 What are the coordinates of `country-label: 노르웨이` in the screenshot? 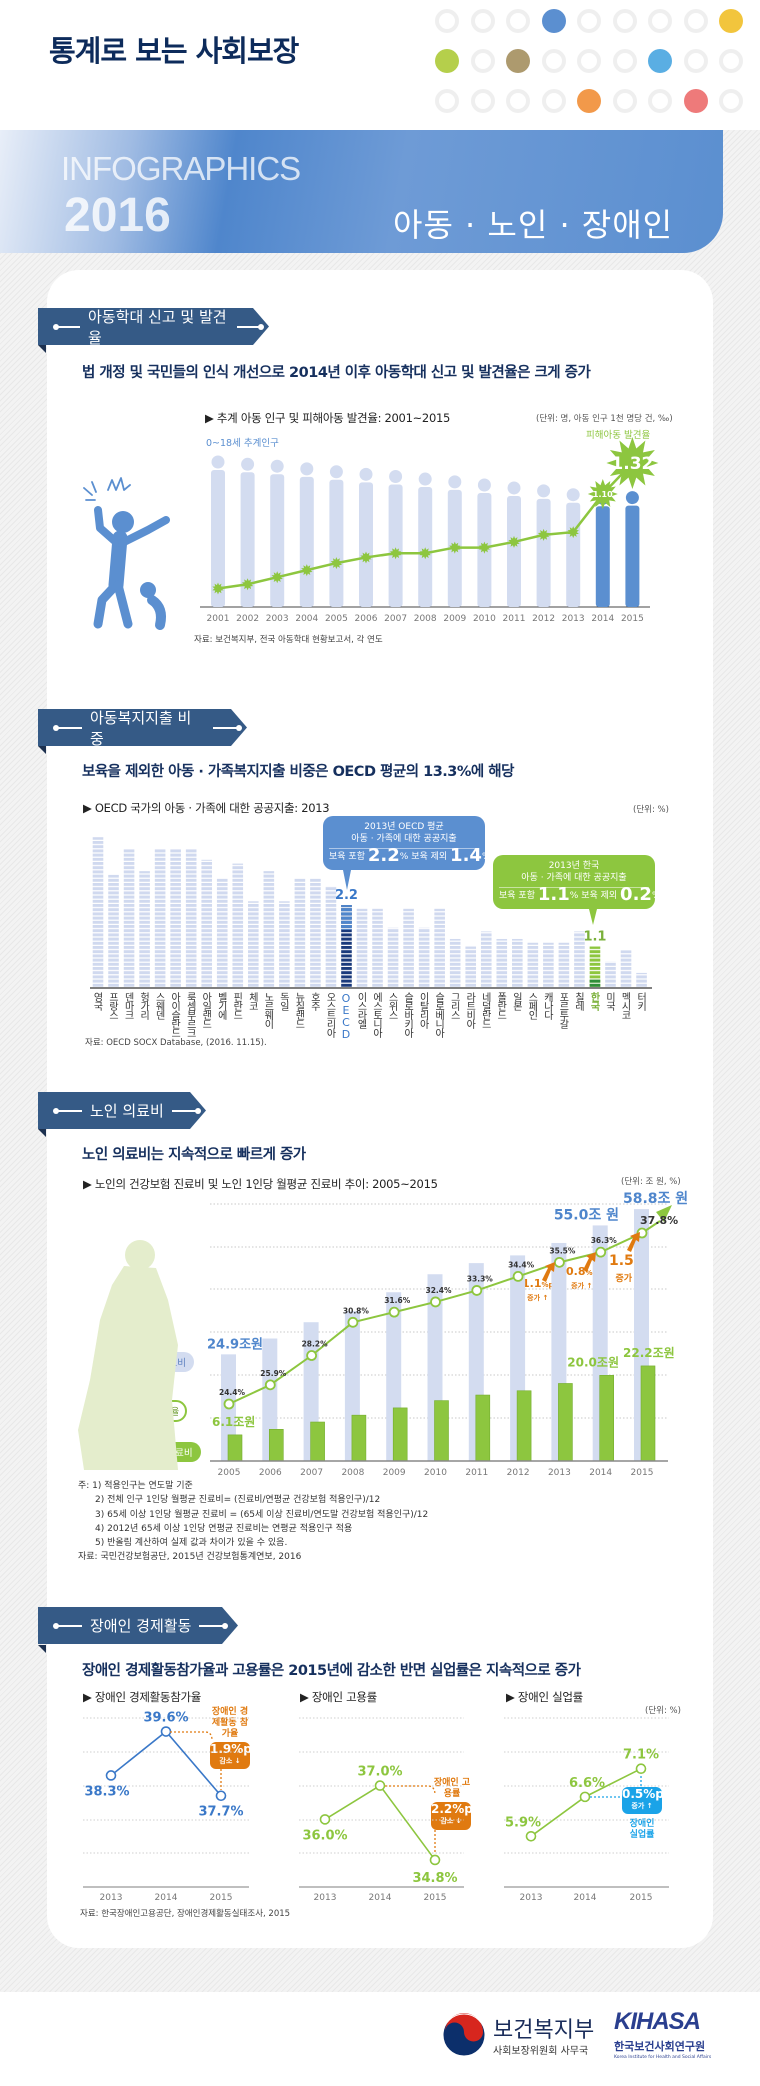 It's located at (267, 1010).